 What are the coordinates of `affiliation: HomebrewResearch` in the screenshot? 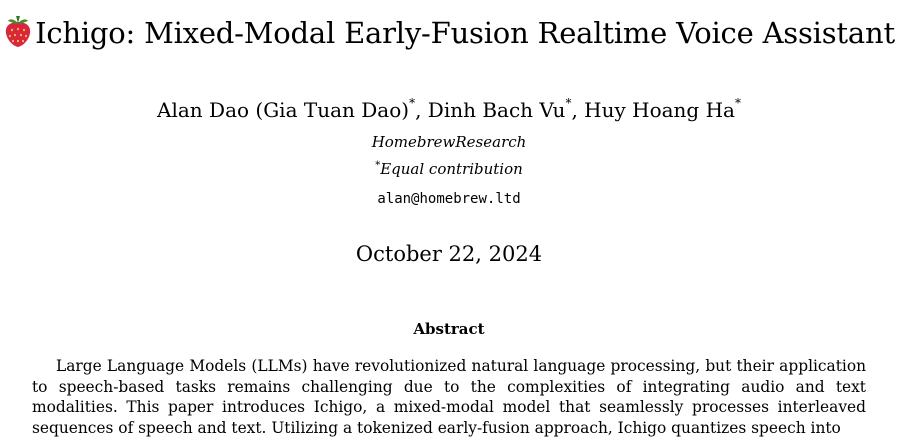 It's located at (449, 142).